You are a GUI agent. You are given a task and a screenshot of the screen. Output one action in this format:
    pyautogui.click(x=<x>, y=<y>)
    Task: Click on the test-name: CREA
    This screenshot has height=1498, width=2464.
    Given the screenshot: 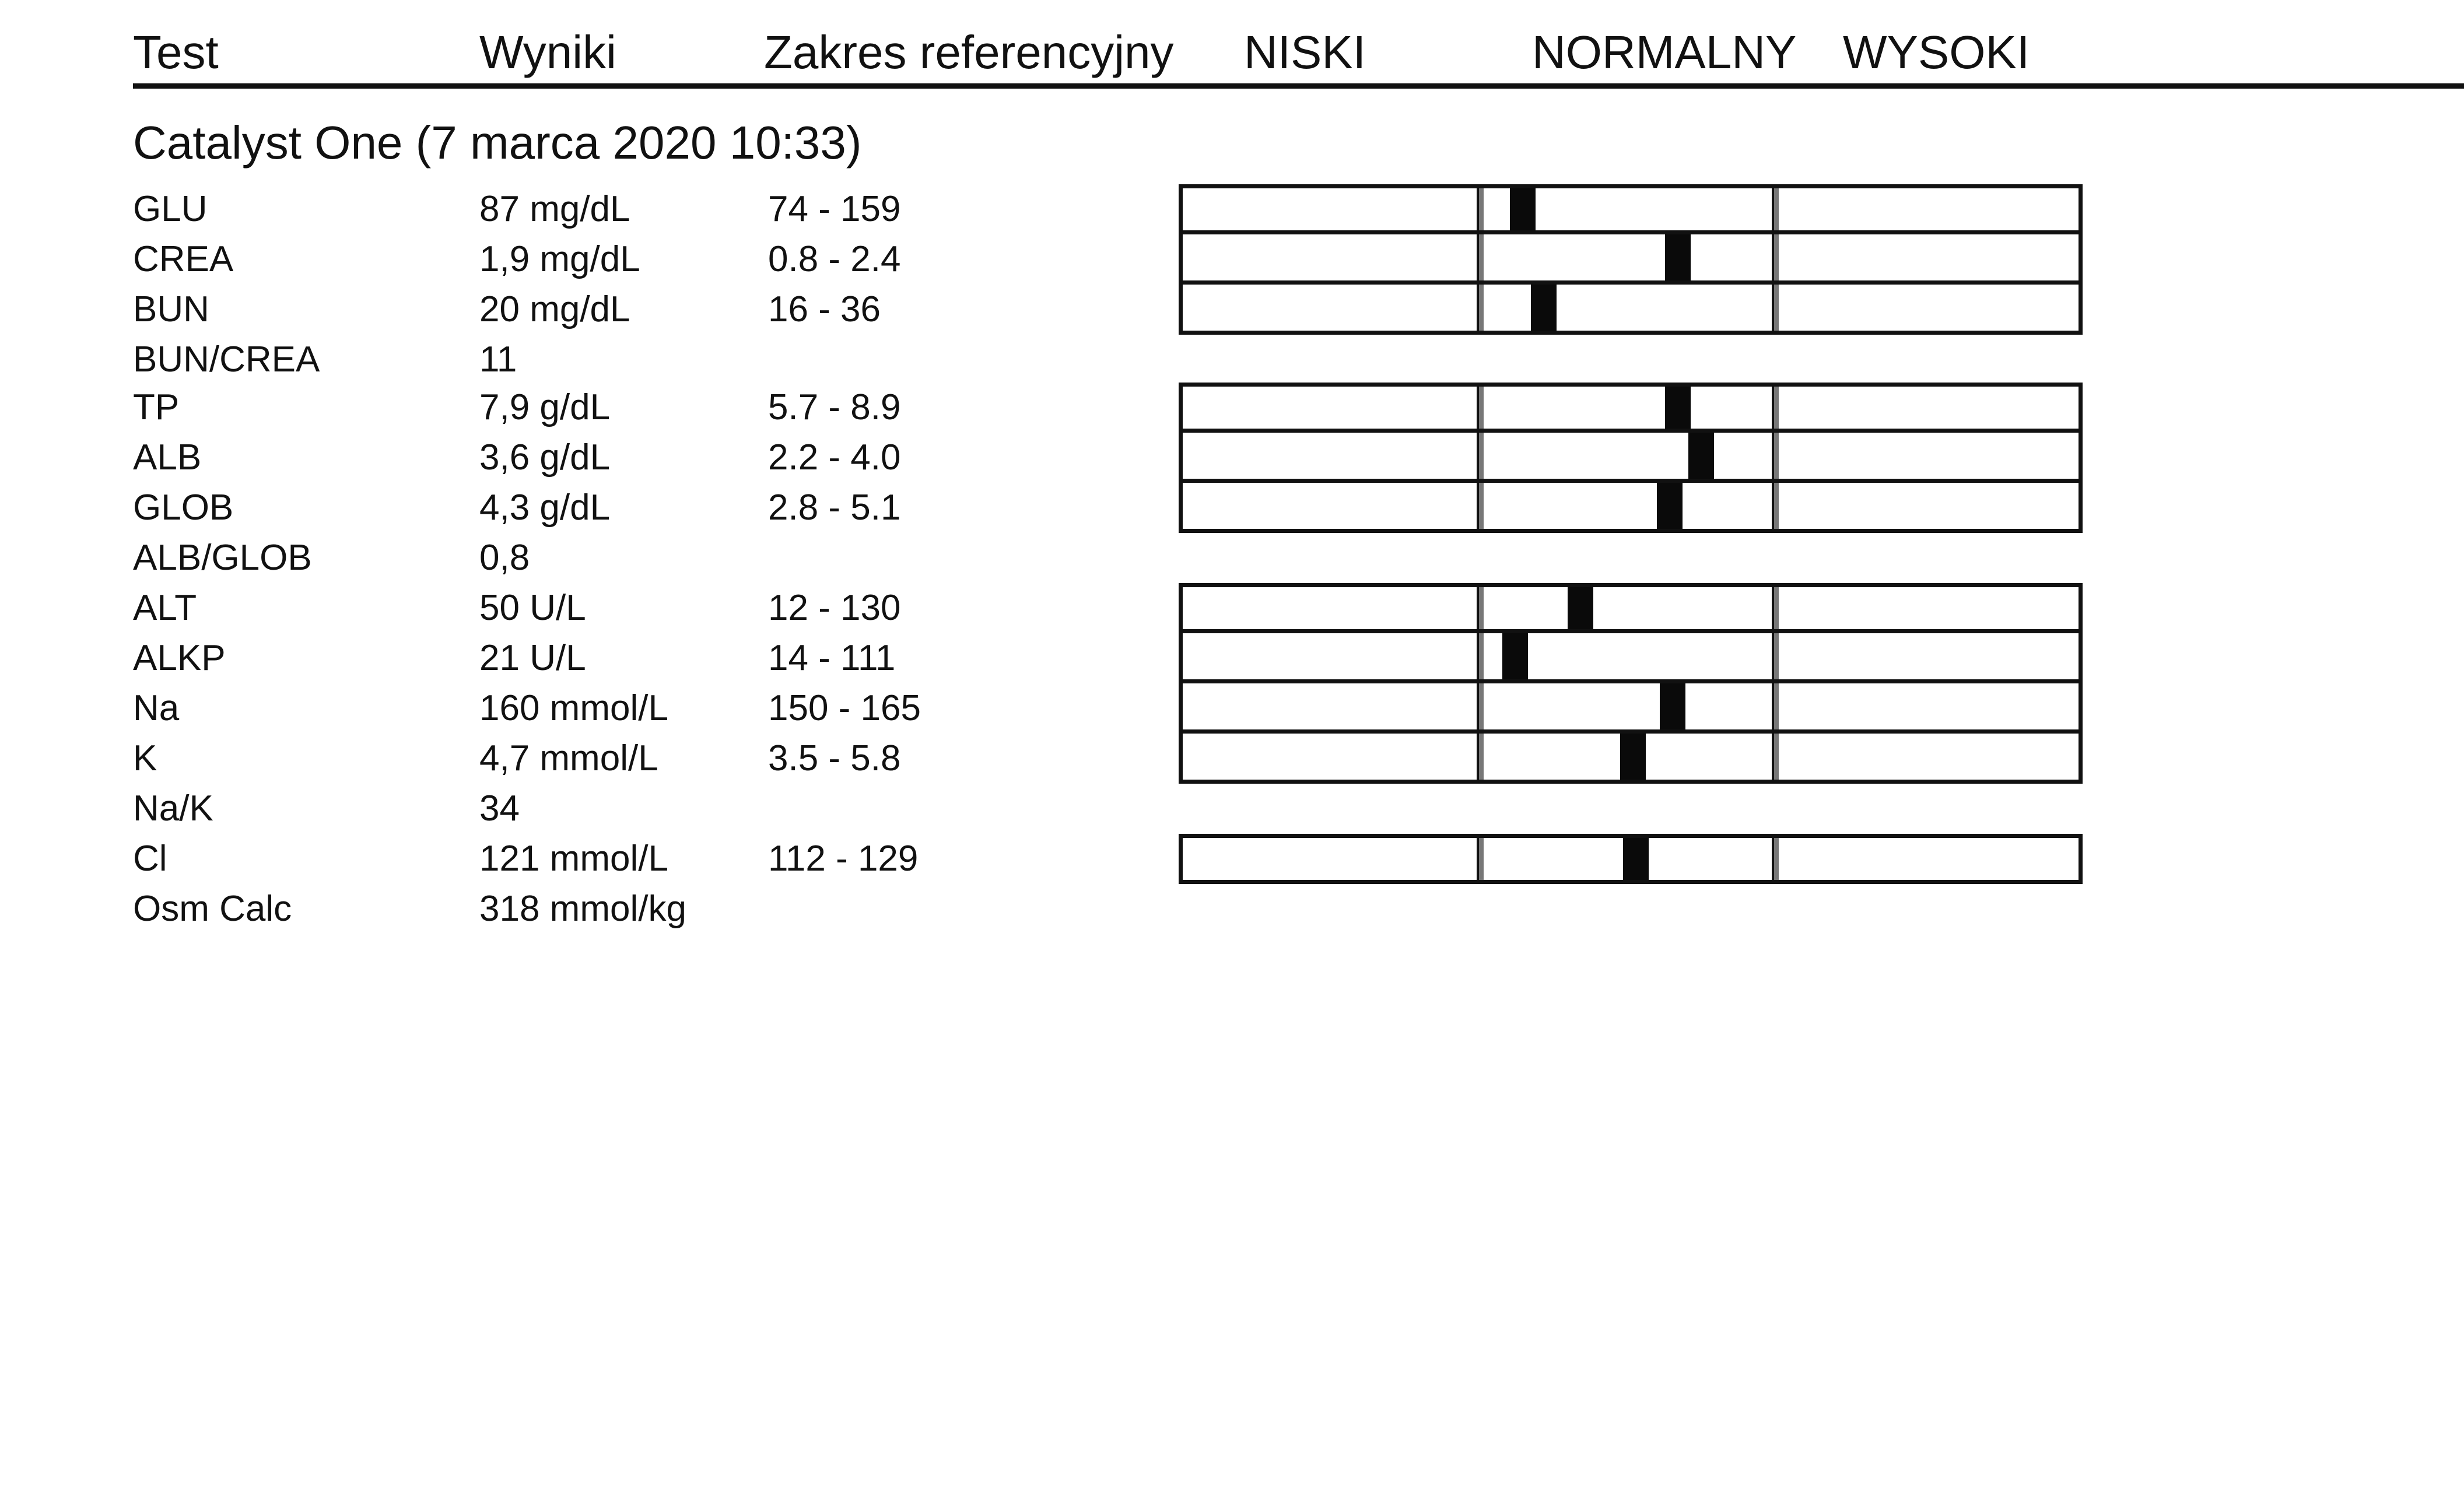 What is the action you would take?
    pyautogui.click(x=183, y=259)
    